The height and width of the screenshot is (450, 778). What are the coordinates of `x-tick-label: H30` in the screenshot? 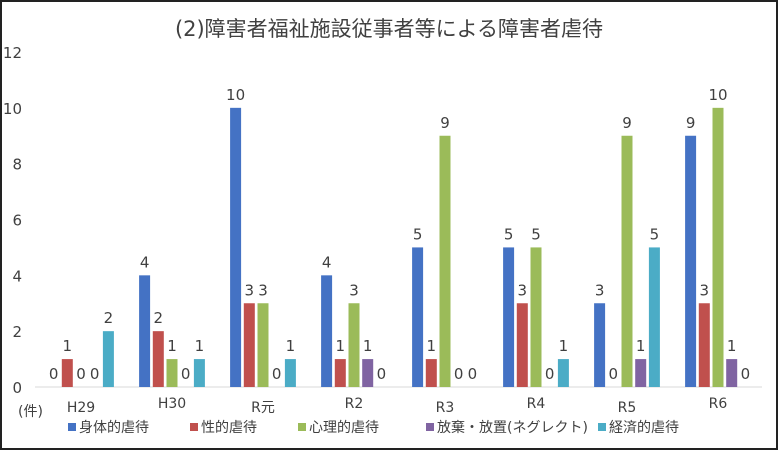 It's located at (172, 404).